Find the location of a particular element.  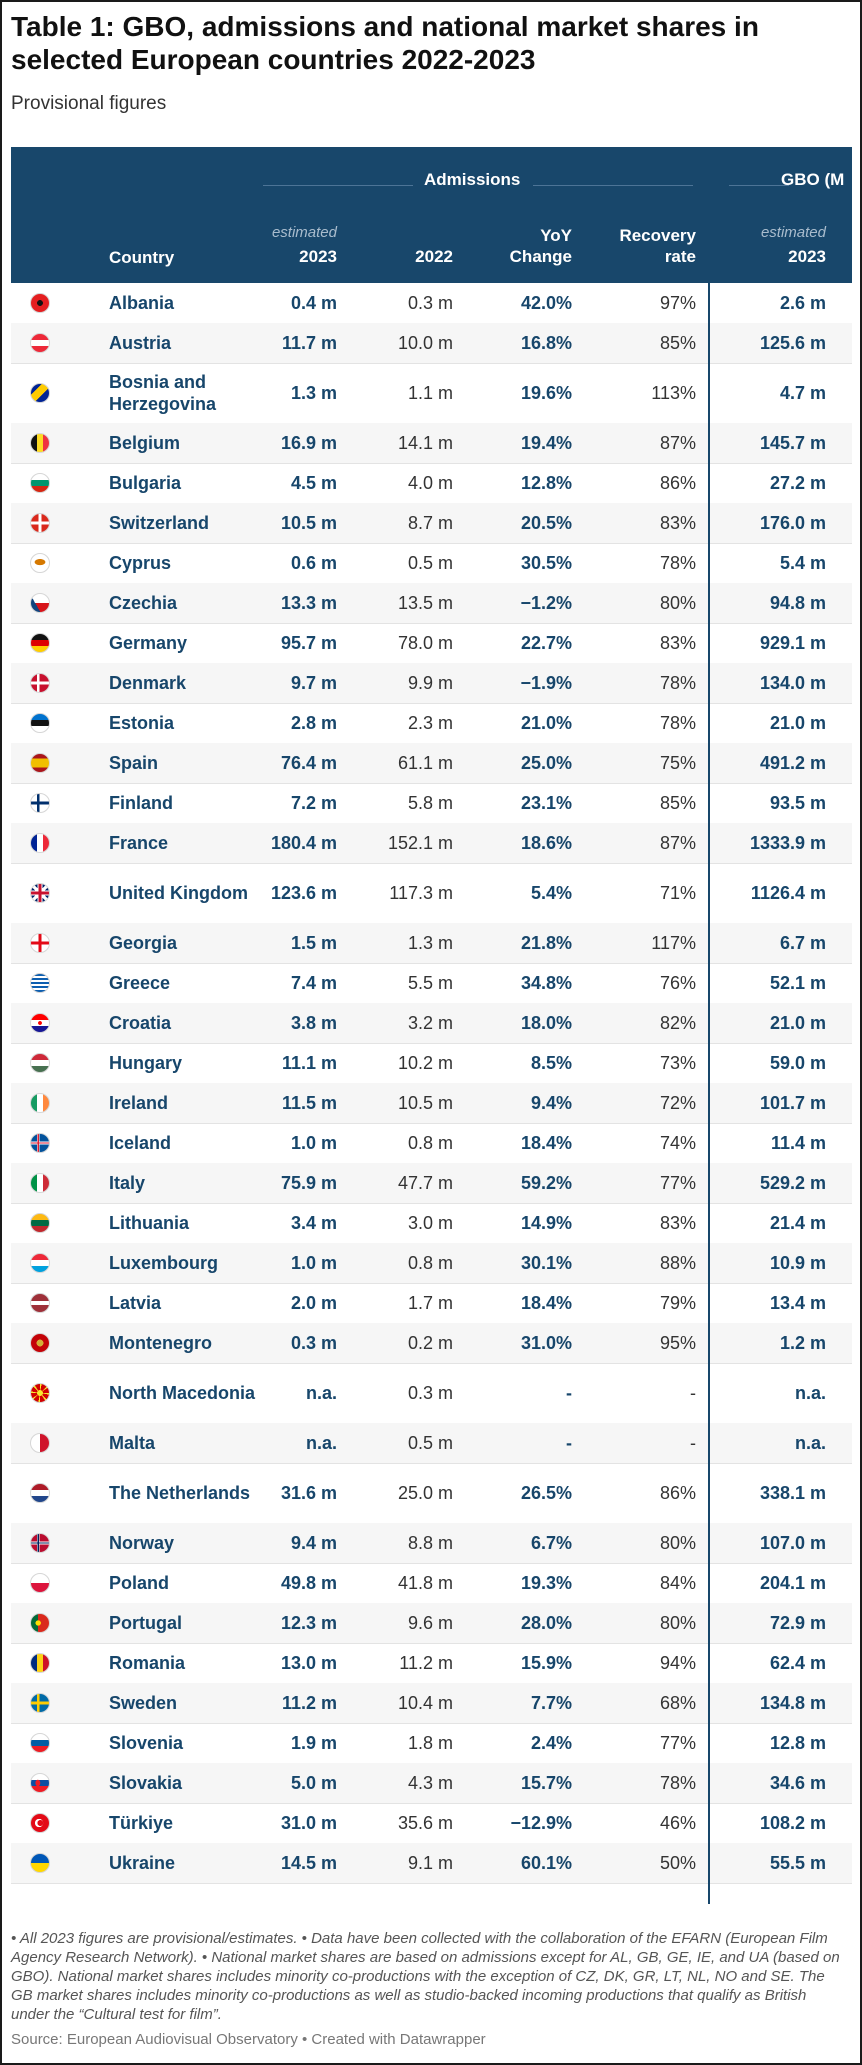

cell-yoy-change: 18.0% is located at coordinates (546, 1022).